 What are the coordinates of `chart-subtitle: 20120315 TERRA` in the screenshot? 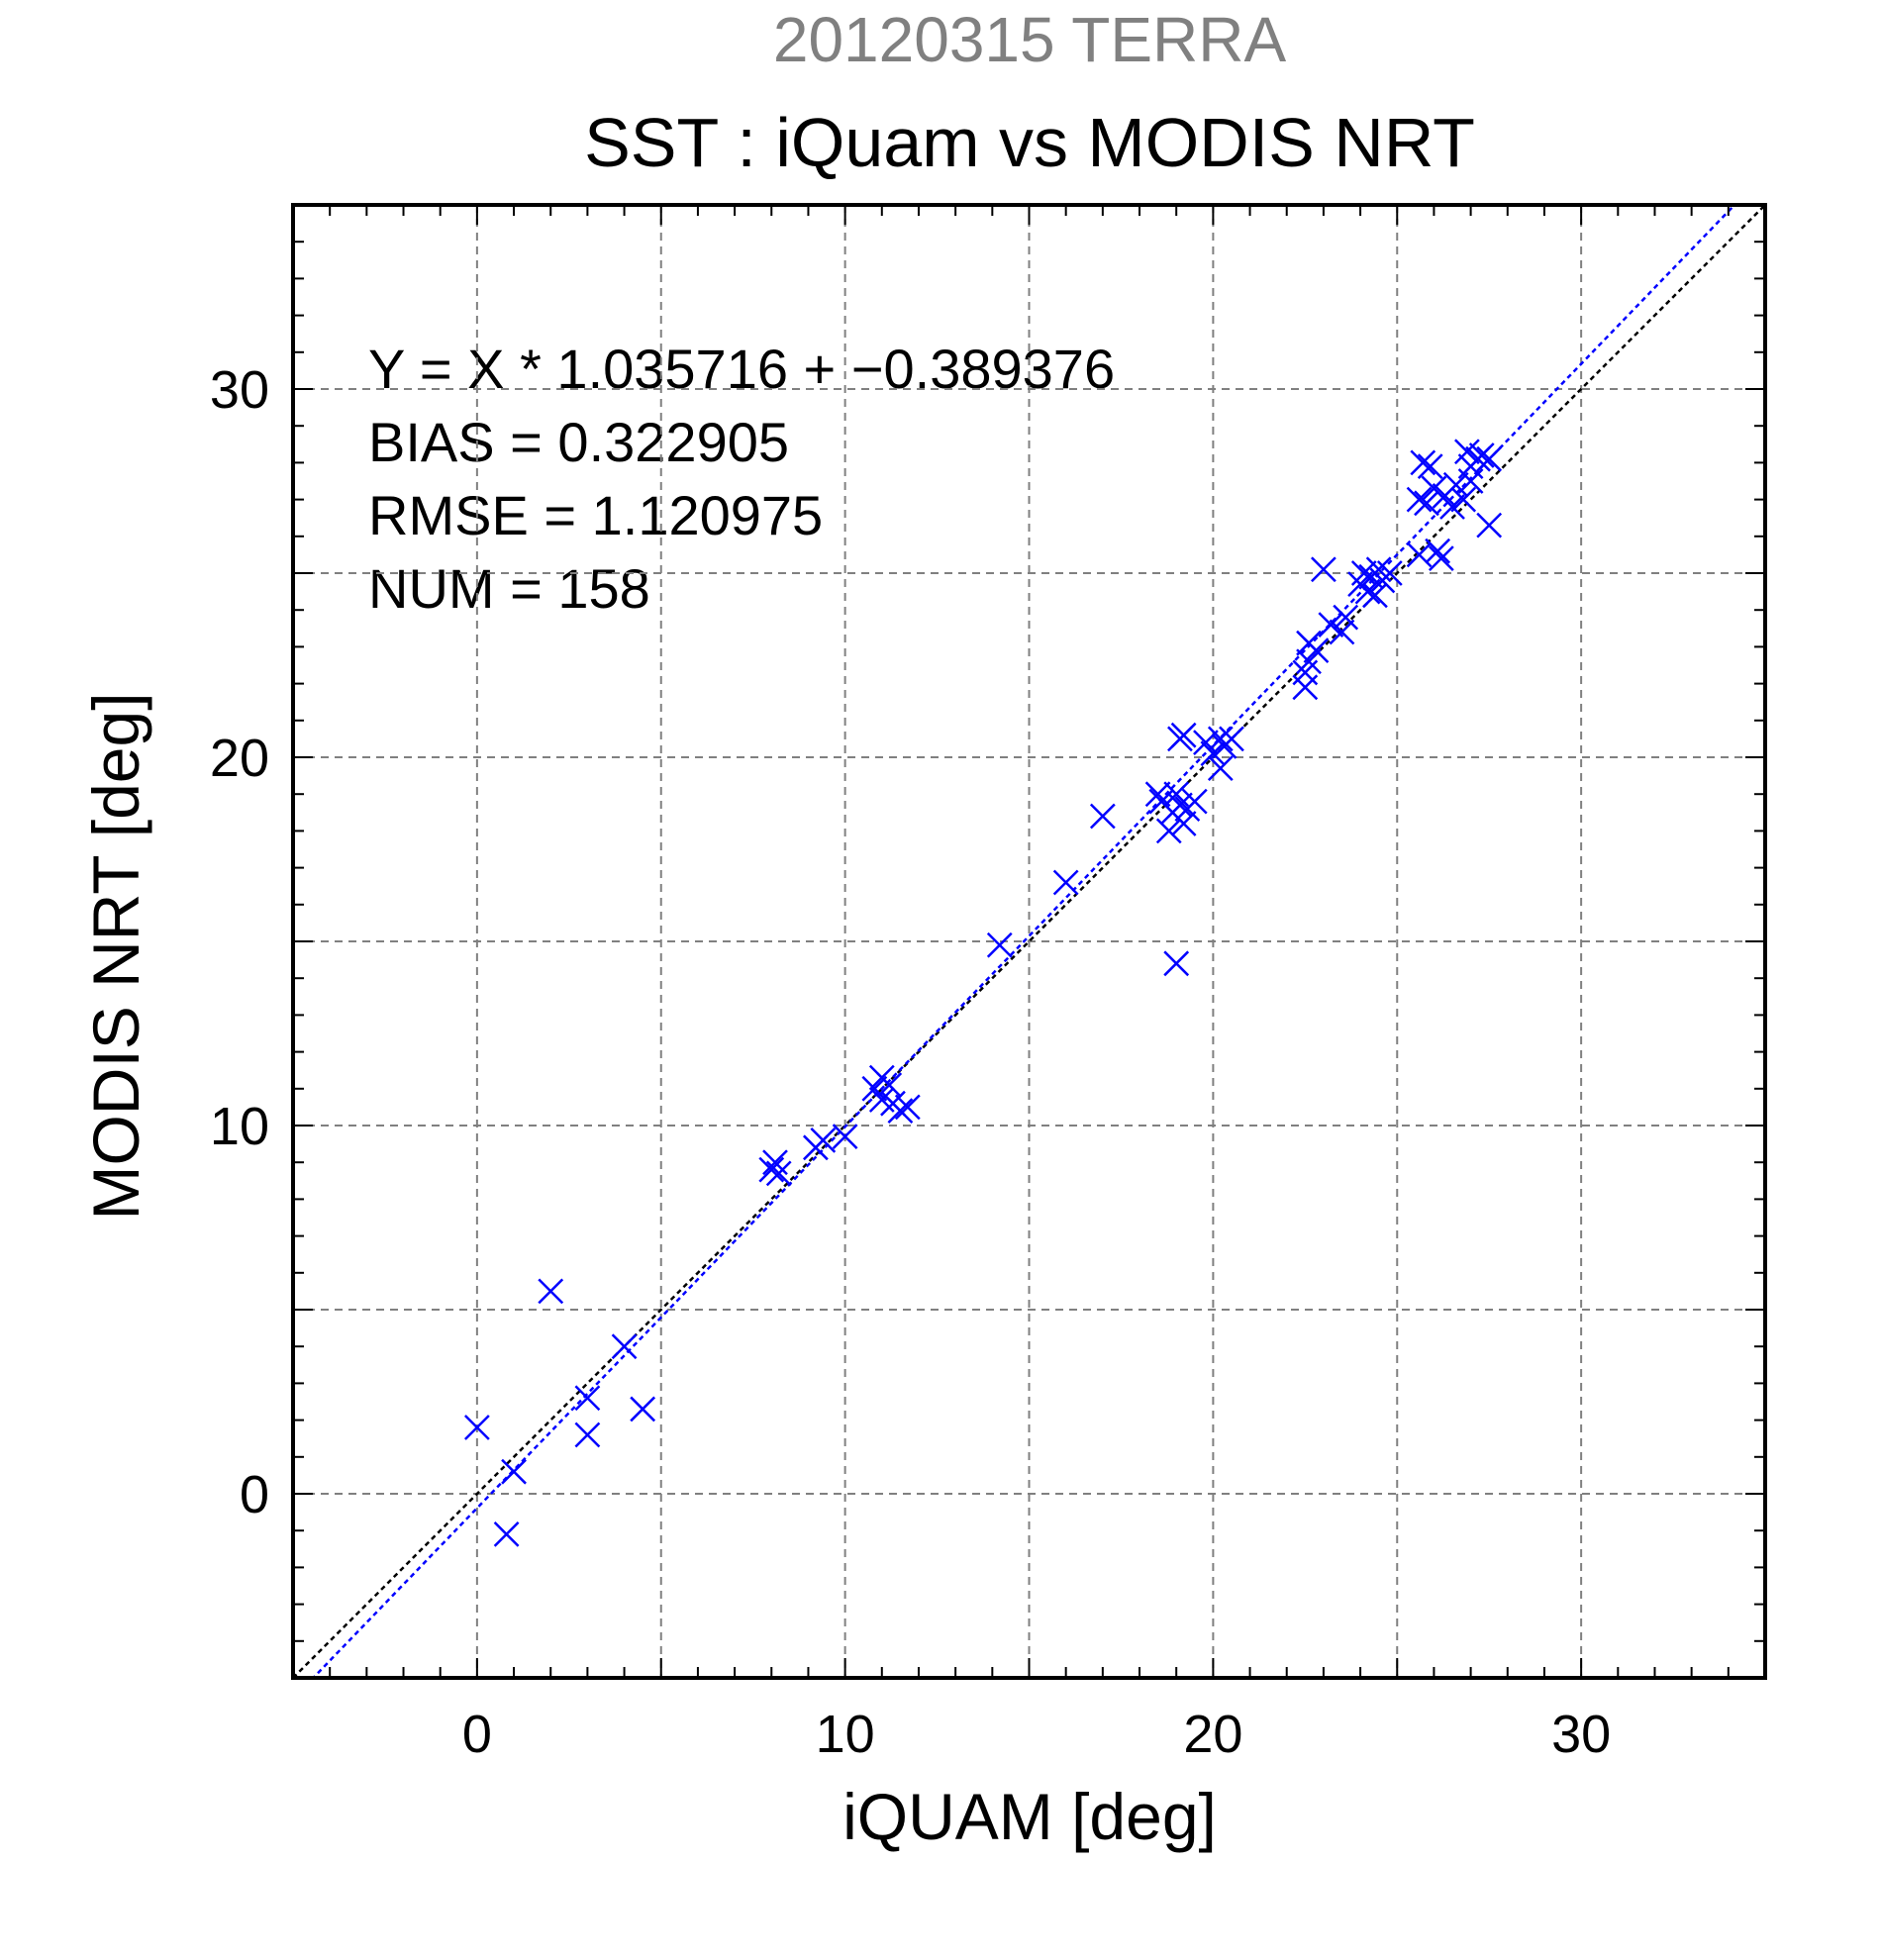 It's located at (1030, 39).